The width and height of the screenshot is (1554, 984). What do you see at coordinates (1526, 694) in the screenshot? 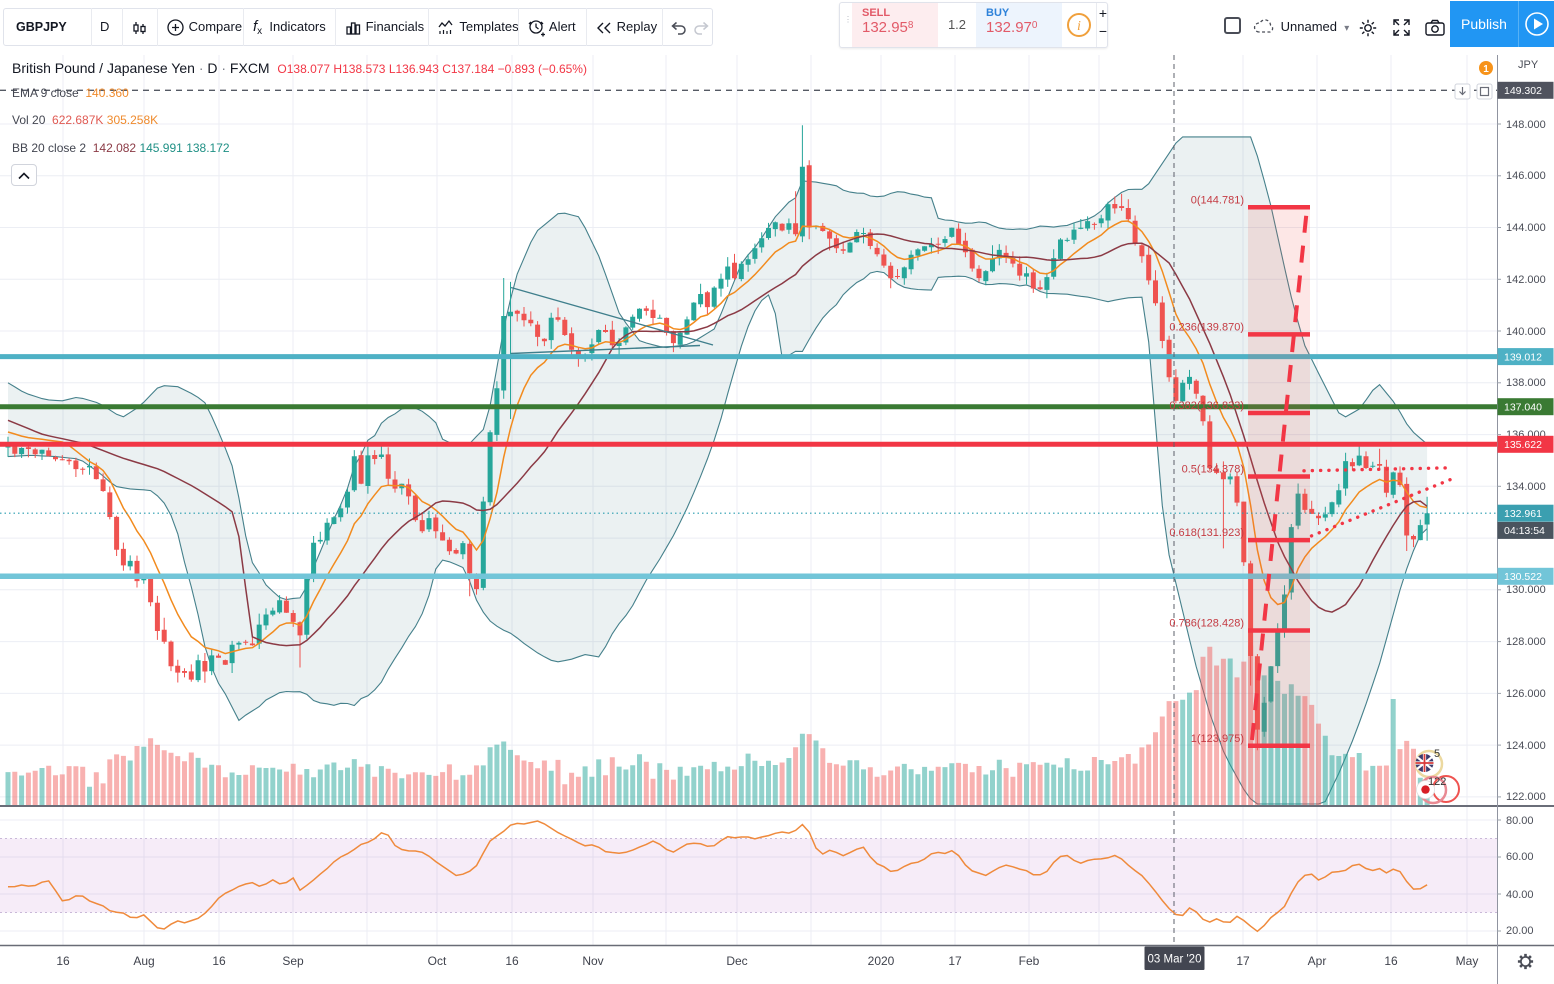
I see `svg-text: 126.000` at bounding box center [1526, 694].